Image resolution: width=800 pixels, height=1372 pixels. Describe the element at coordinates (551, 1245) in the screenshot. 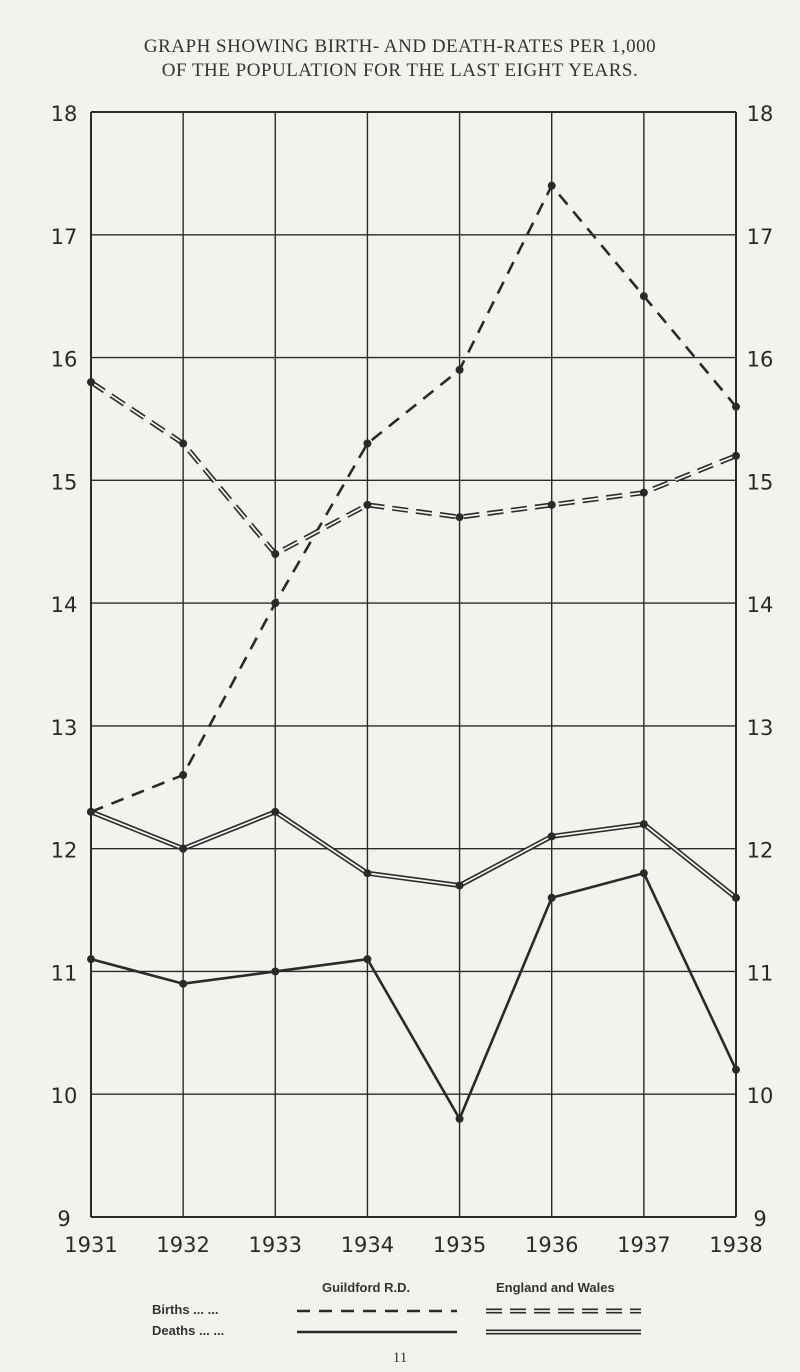

I see `x-tick-label: 1936` at that location.